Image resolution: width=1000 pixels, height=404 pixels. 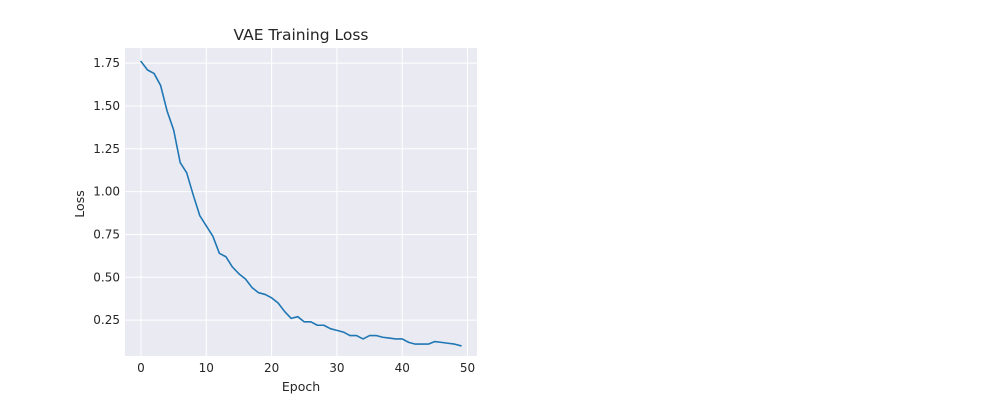 What do you see at coordinates (467, 368) in the screenshot?
I see `x-tick-label: 50` at bounding box center [467, 368].